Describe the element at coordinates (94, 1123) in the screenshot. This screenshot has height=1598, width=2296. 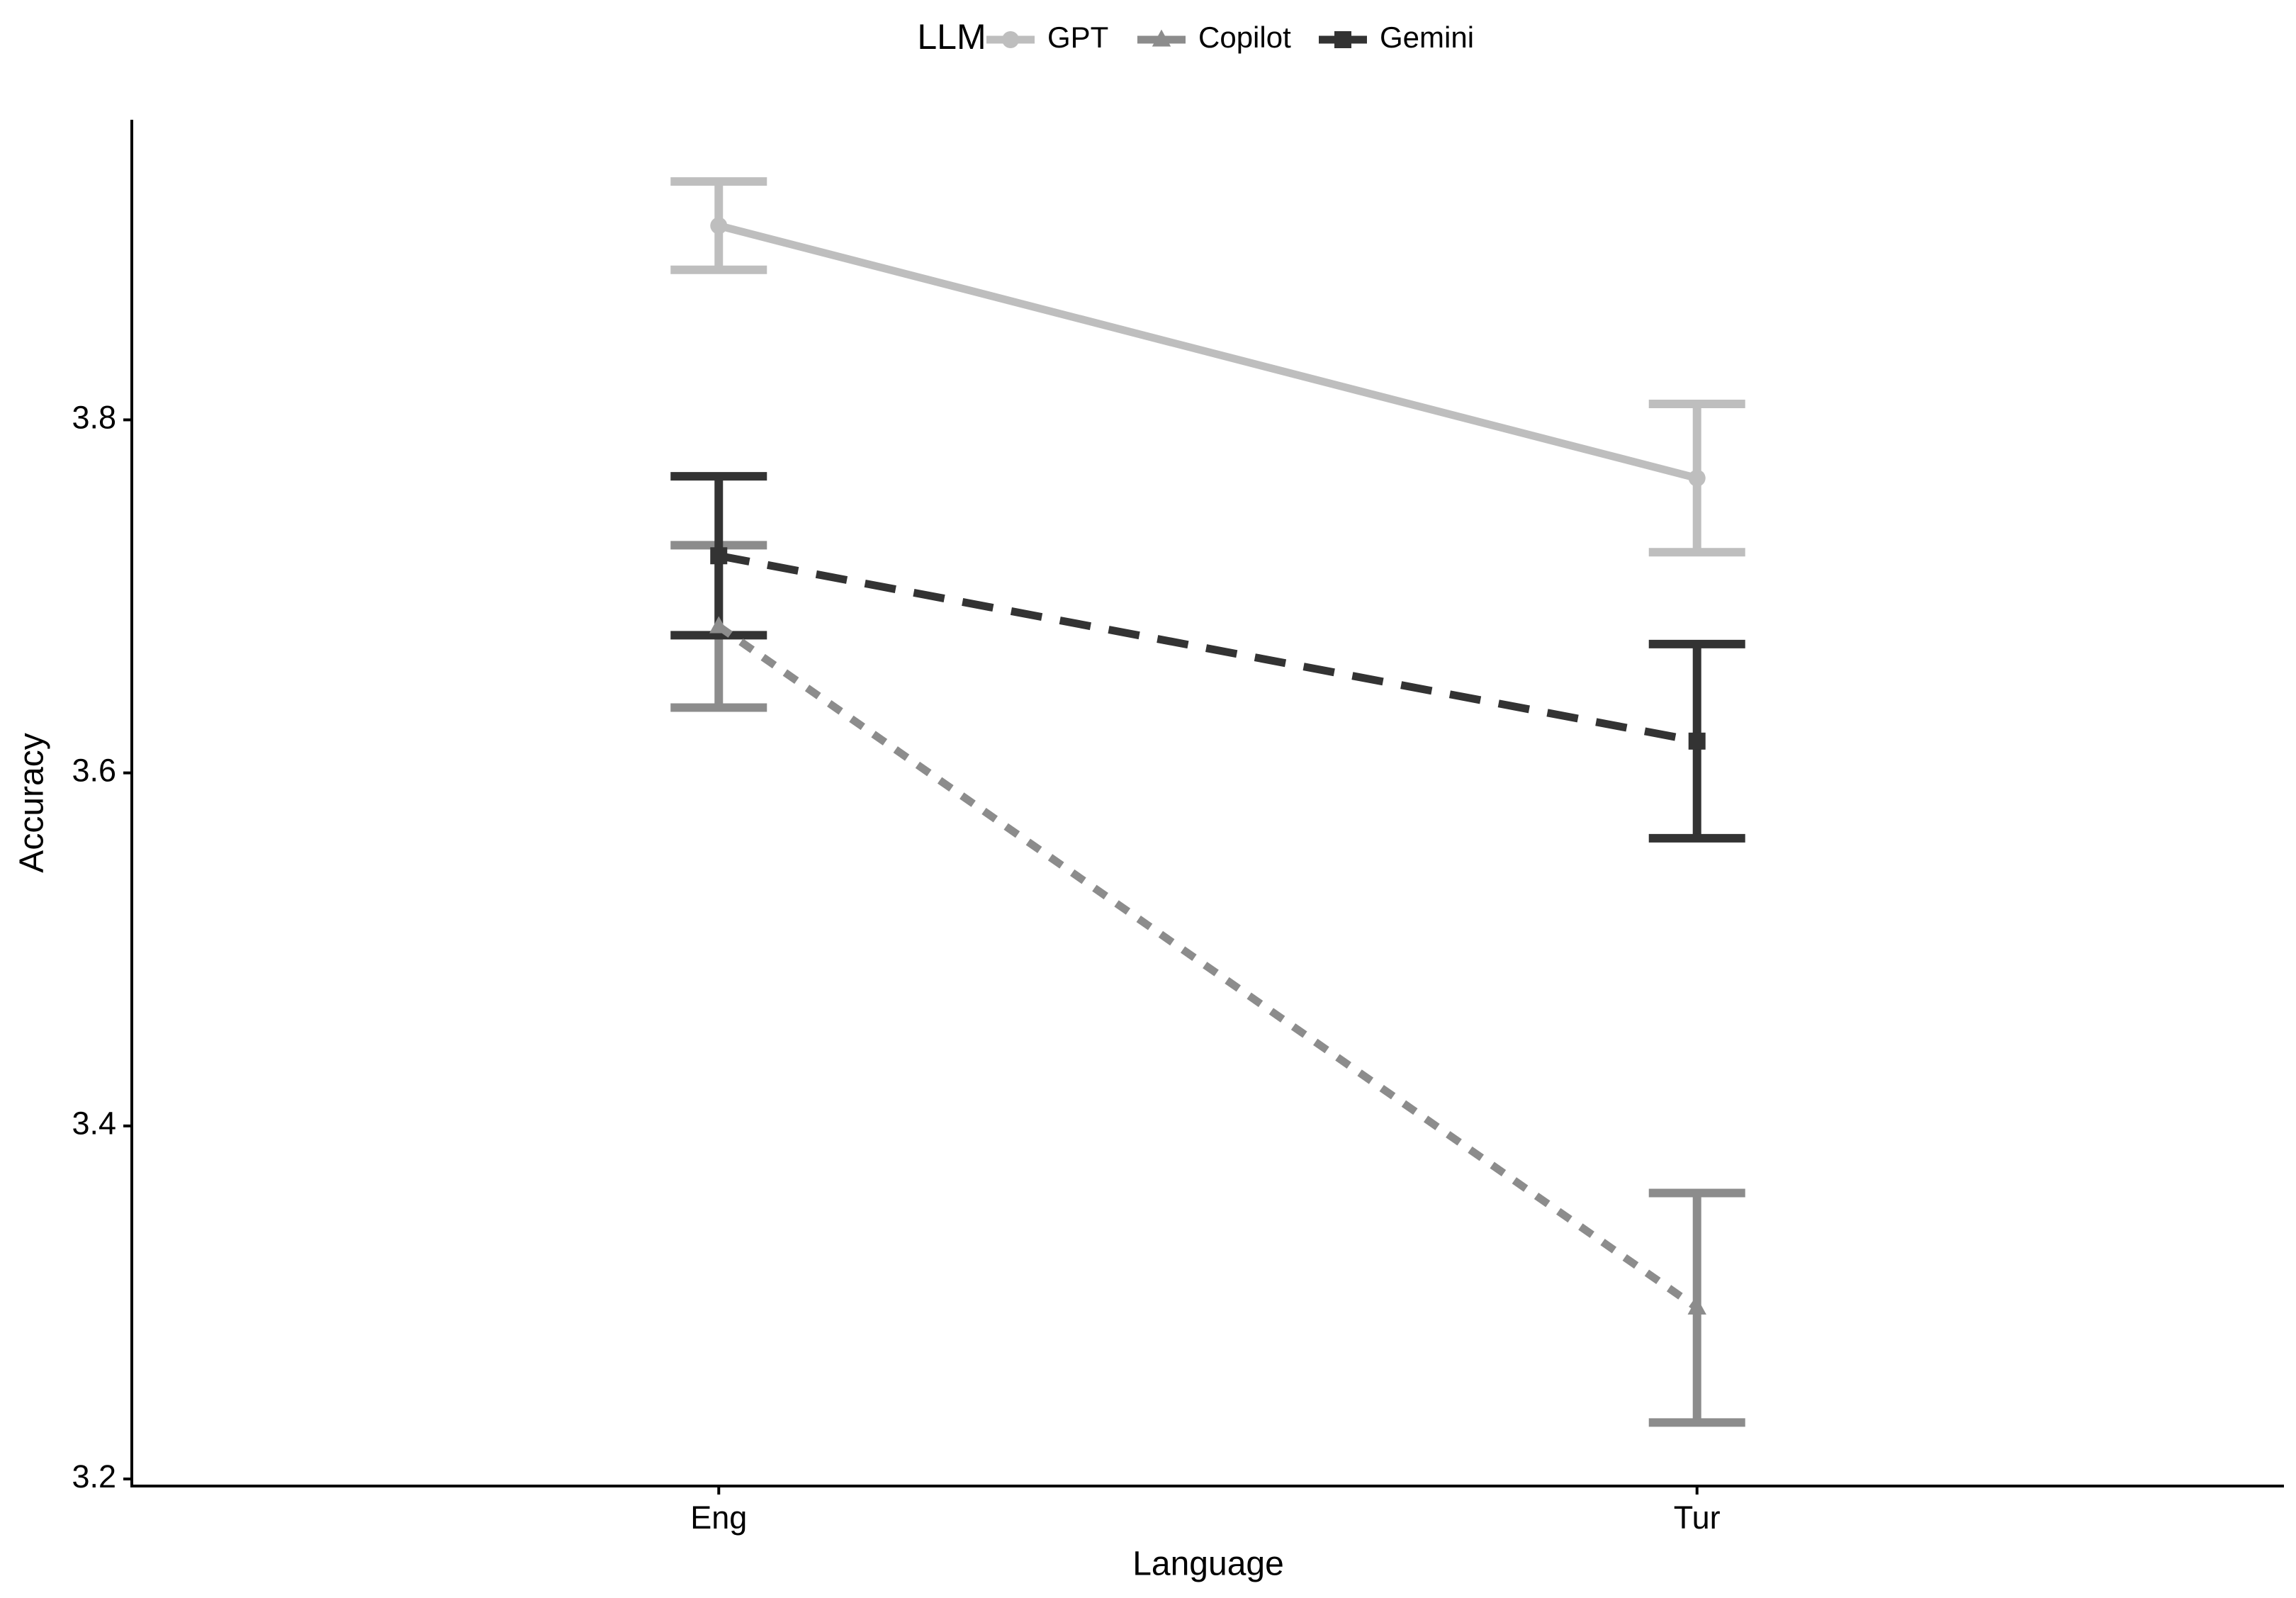
I see `y-tick-label: 3.4` at that location.